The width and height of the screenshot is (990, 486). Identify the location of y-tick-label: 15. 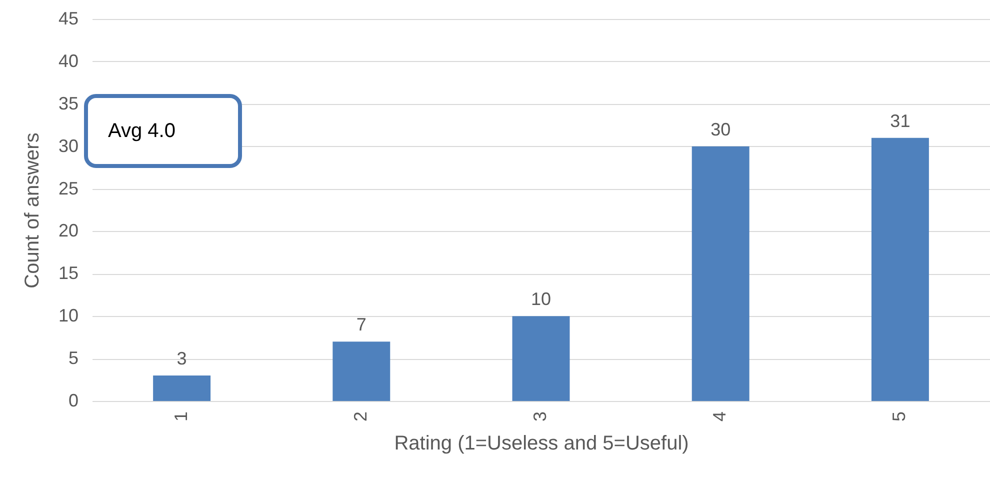
(68, 273).